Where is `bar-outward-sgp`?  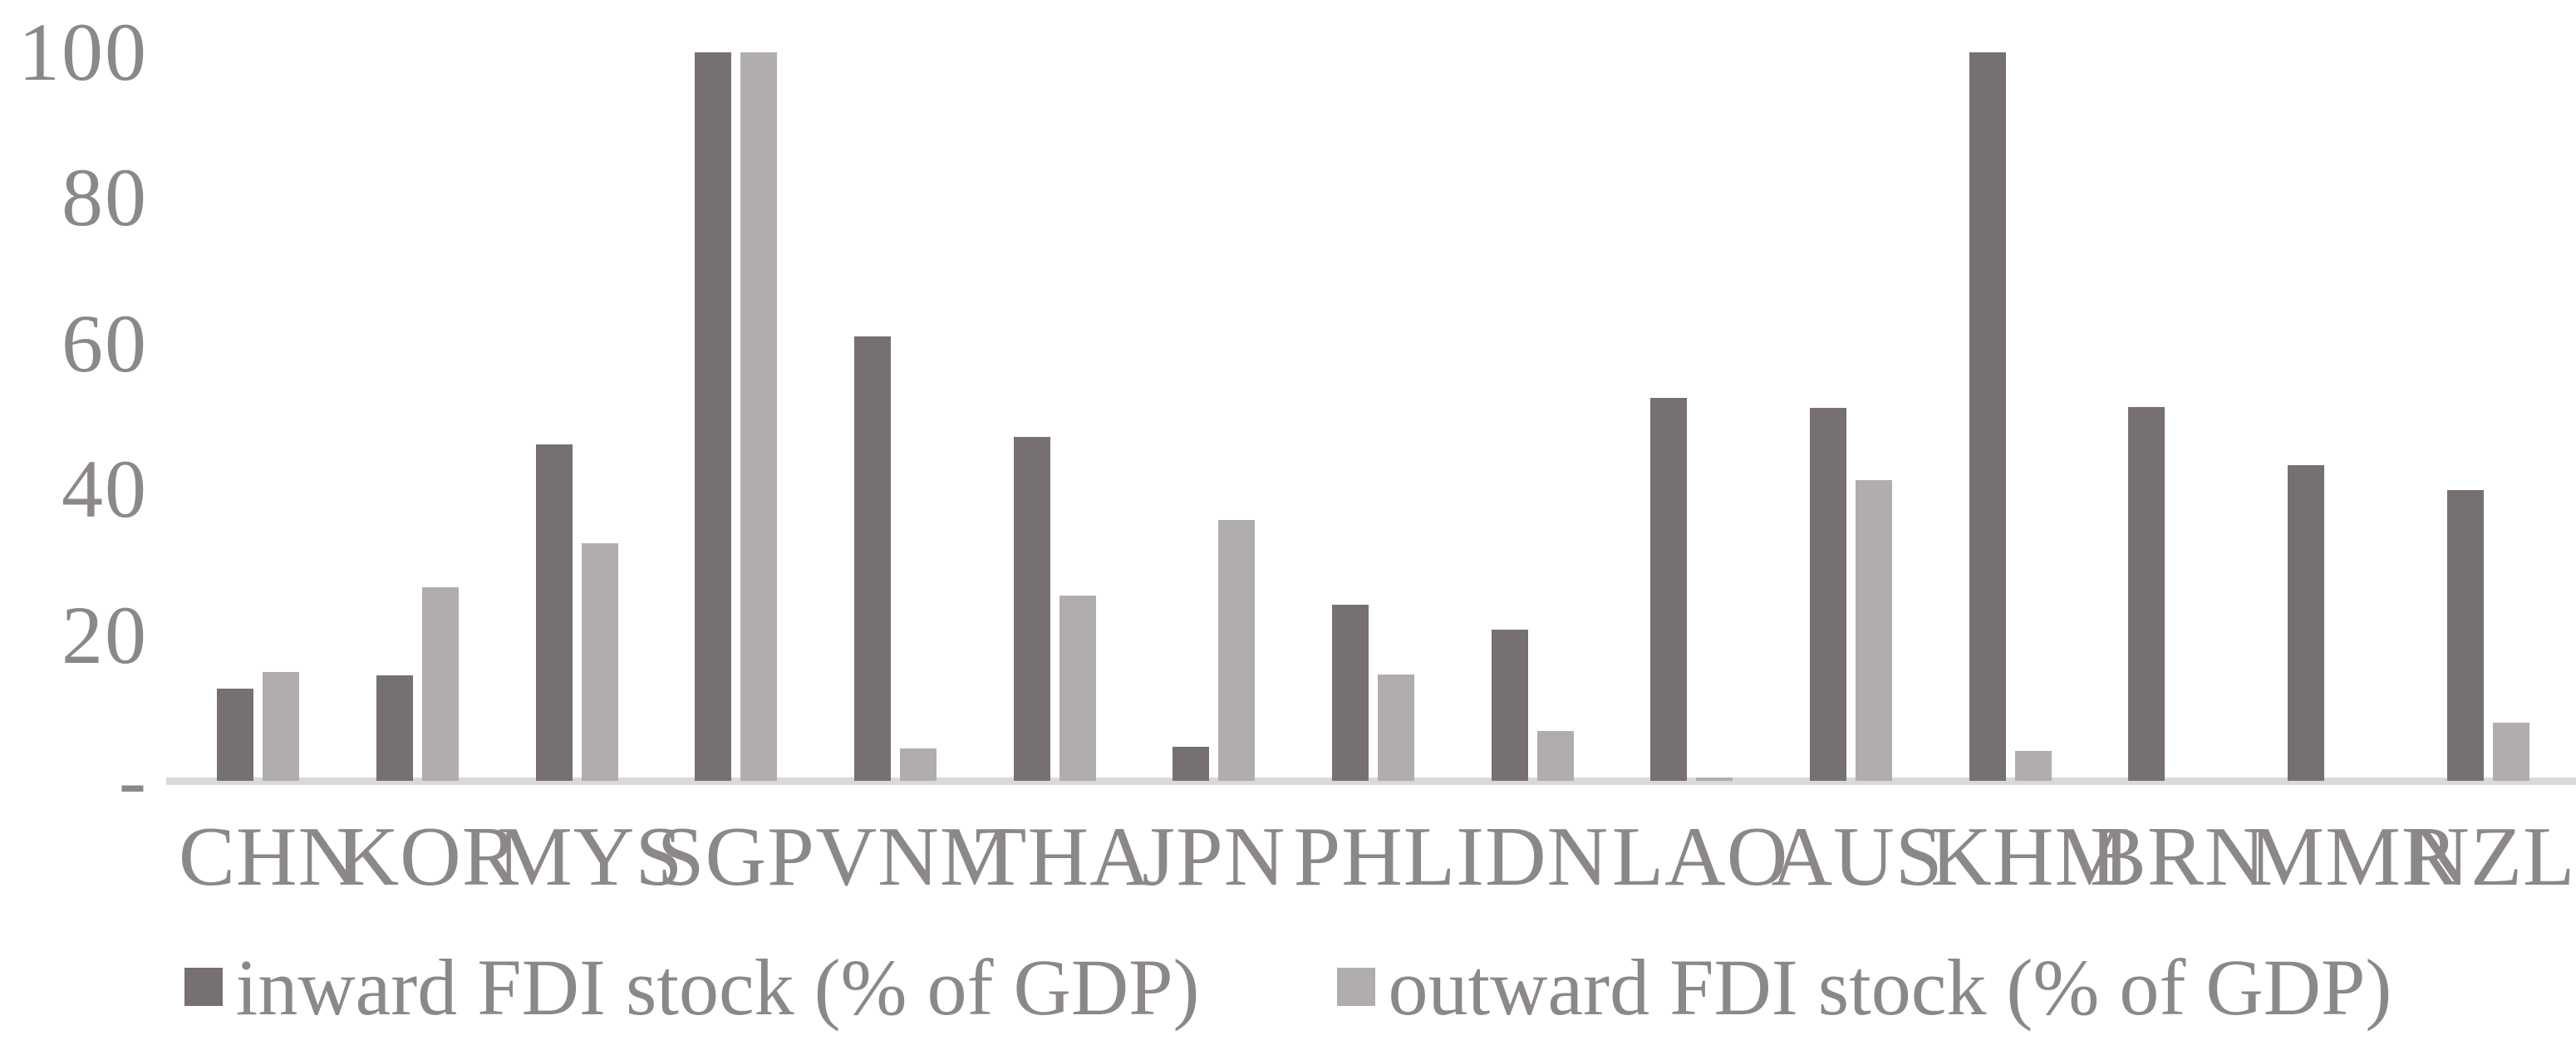 bar-outward-sgp is located at coordinates (759, 417).